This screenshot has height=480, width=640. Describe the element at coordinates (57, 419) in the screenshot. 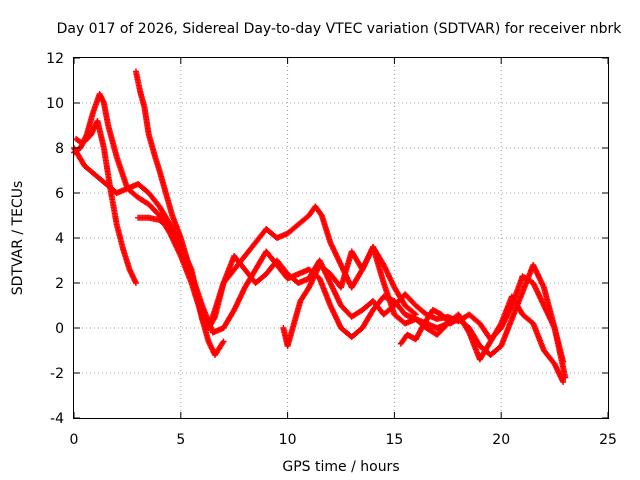

I see `y-tick-label: -4` at that location.